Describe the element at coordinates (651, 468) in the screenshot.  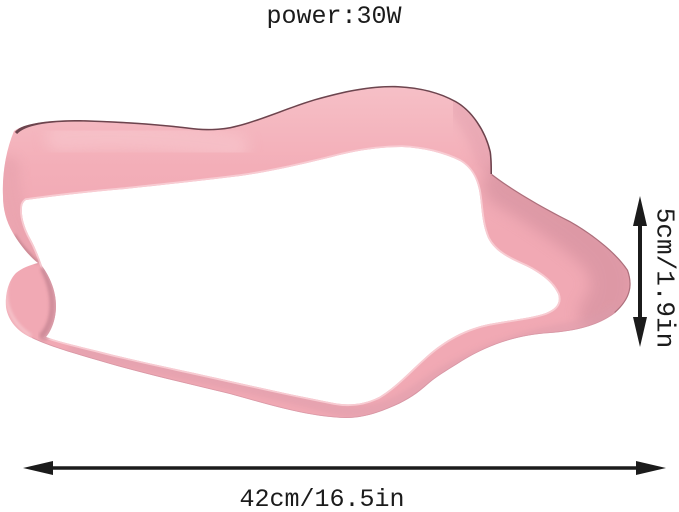
I see `width-arrow-head-right` at that location.